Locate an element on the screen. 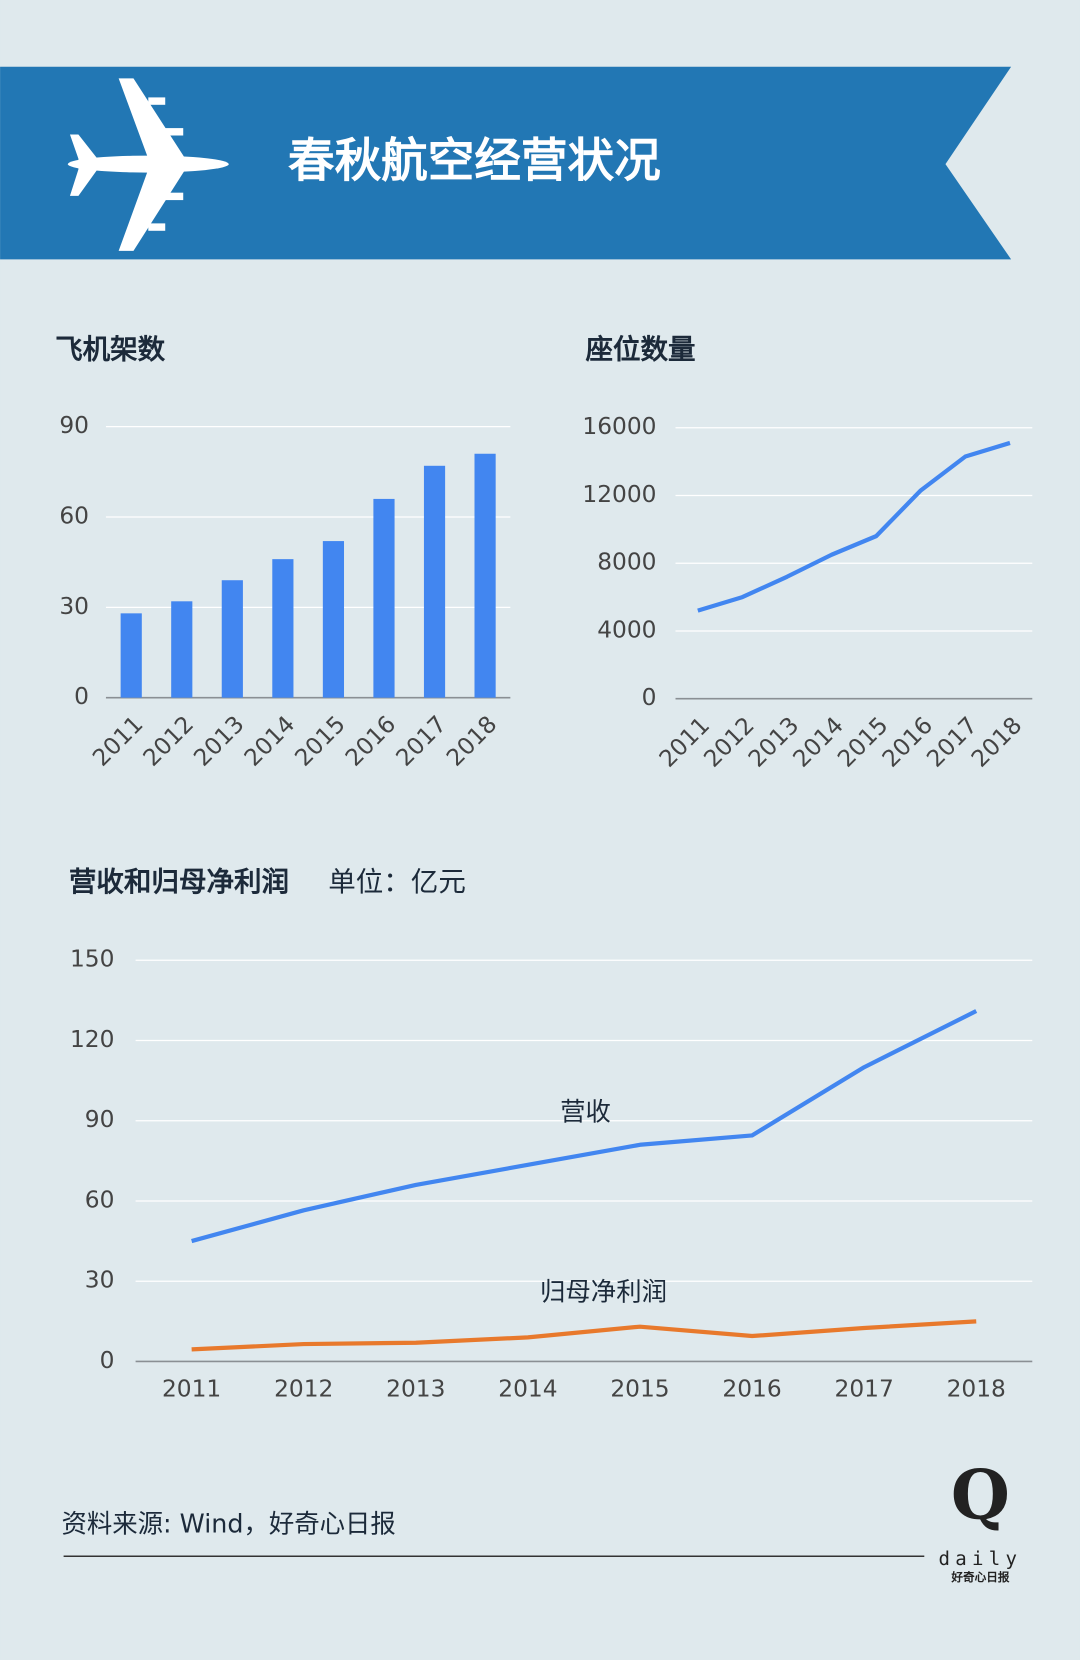 The width and height of the screenshot is (1080, 1660). chart-title: 座位数量 is located at coordinates (641, 349).